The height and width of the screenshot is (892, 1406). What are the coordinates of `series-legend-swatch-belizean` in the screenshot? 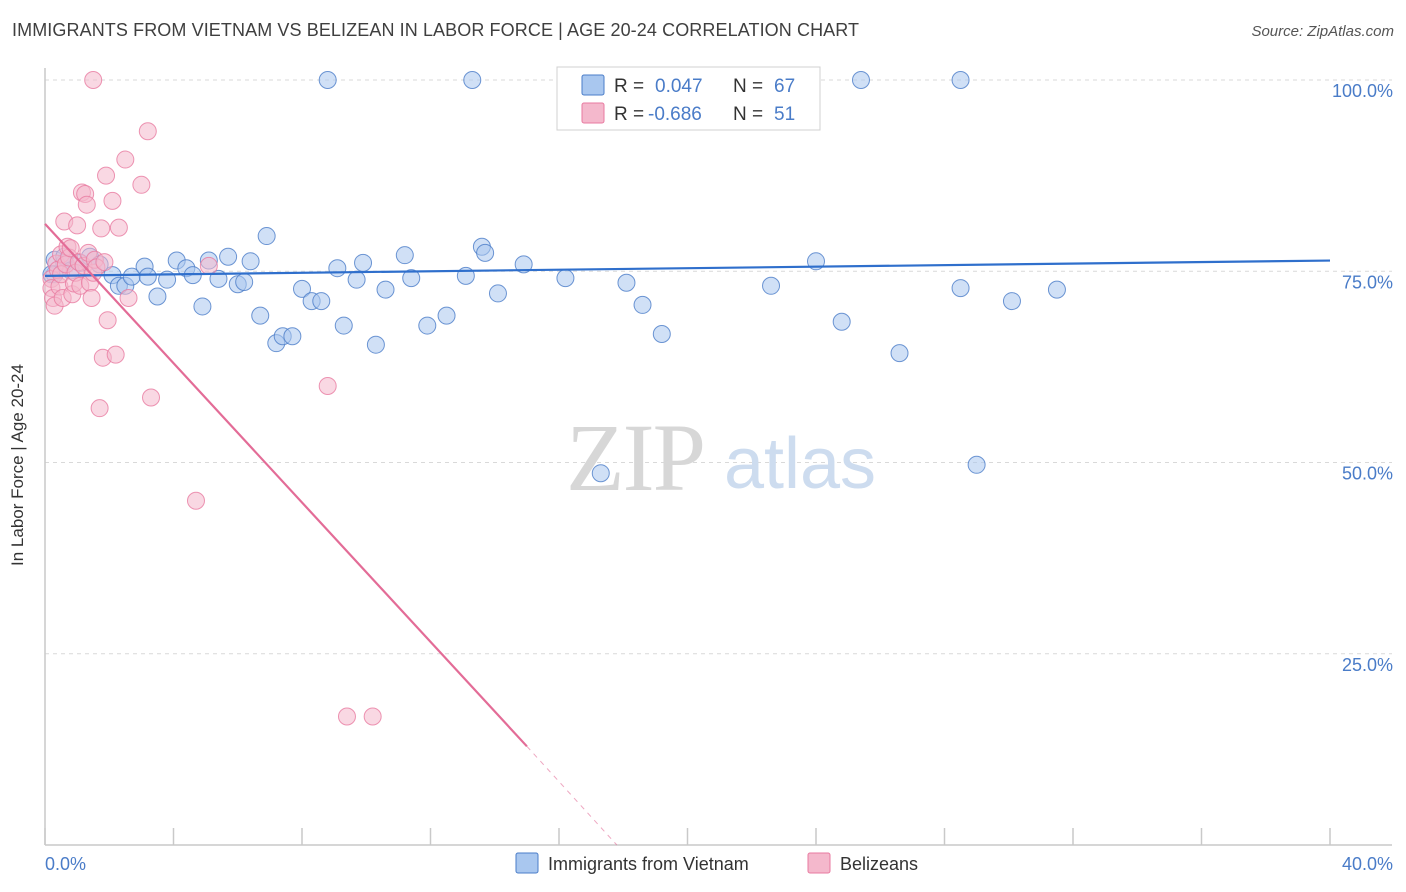 It's located at (819, 863).